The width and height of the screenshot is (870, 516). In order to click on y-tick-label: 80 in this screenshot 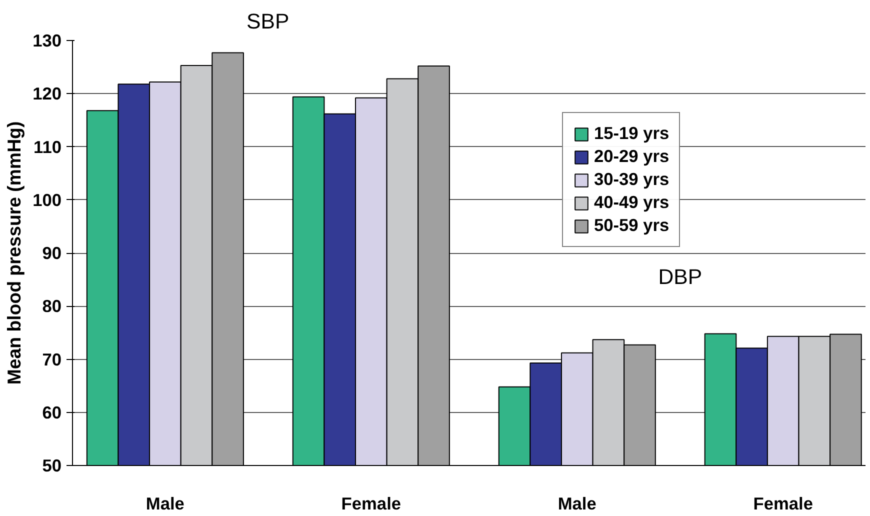, I will do `click(52, 306)`.